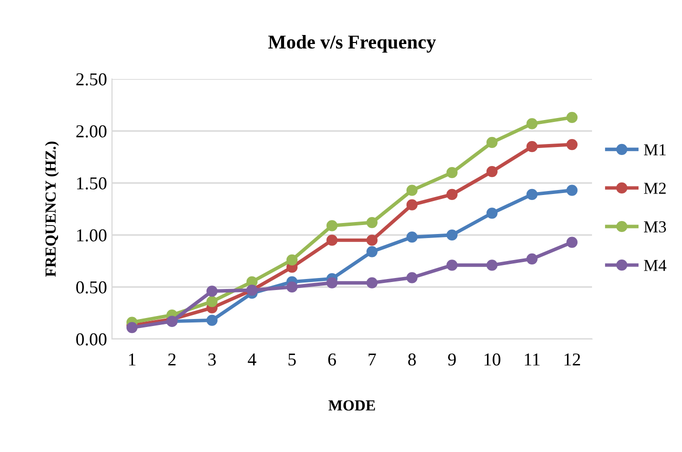 This screenshot has width=682, height=452. Describe the element at coordinates (655, 150) in the screenshot. I see `legend-label: M1` at that location.